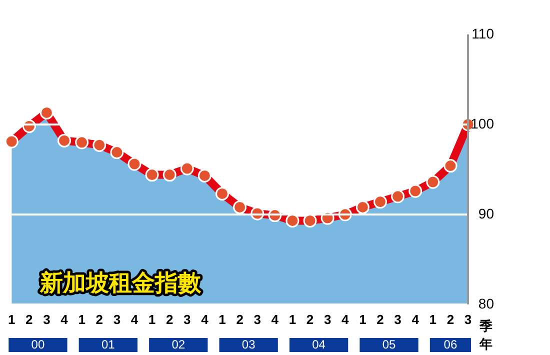 This screenshot has height=355, width=550. I want to click on text: 01, so click(108, 344).